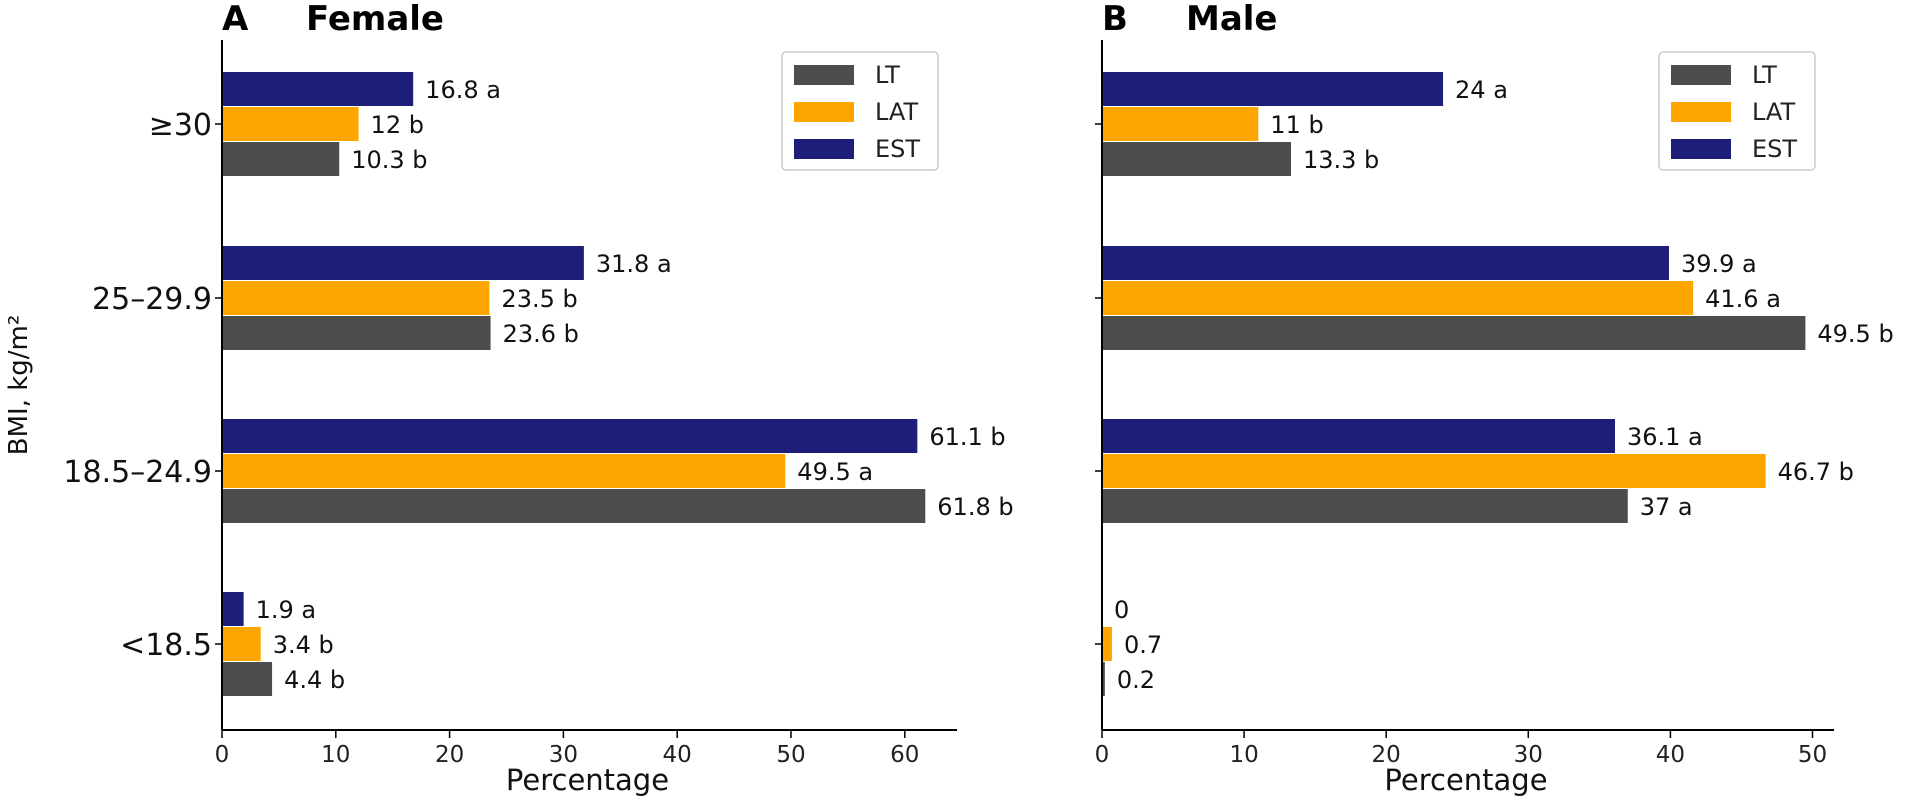 The image size is (1907, 800). What do you see at coordinates (1296, 125) in the screenshot?
I see `data-label-lat-ge-30: 11 b` at bounding box center [1296, 125].